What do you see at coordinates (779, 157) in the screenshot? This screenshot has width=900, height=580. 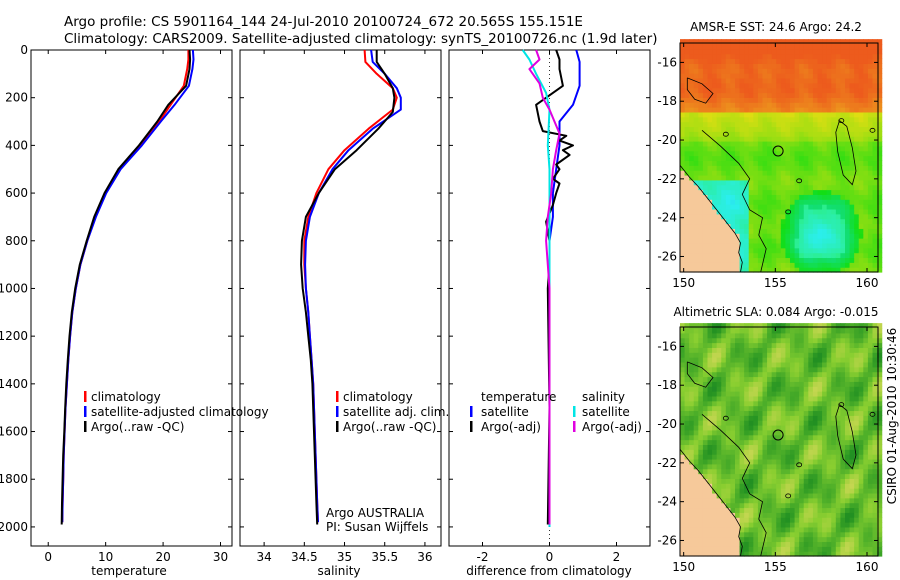 I see `sst-map-frame` at bounding box center [779, 157].